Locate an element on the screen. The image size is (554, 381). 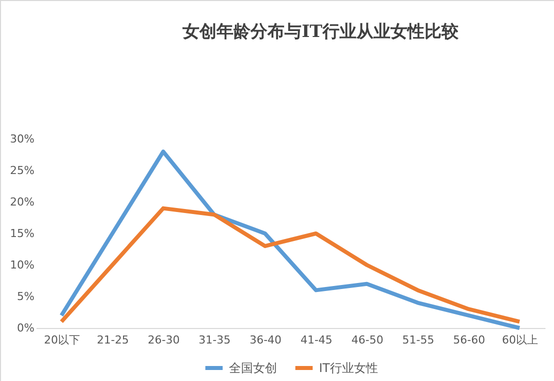
y-tick-label: 5% is located at coordinates (25, 296).